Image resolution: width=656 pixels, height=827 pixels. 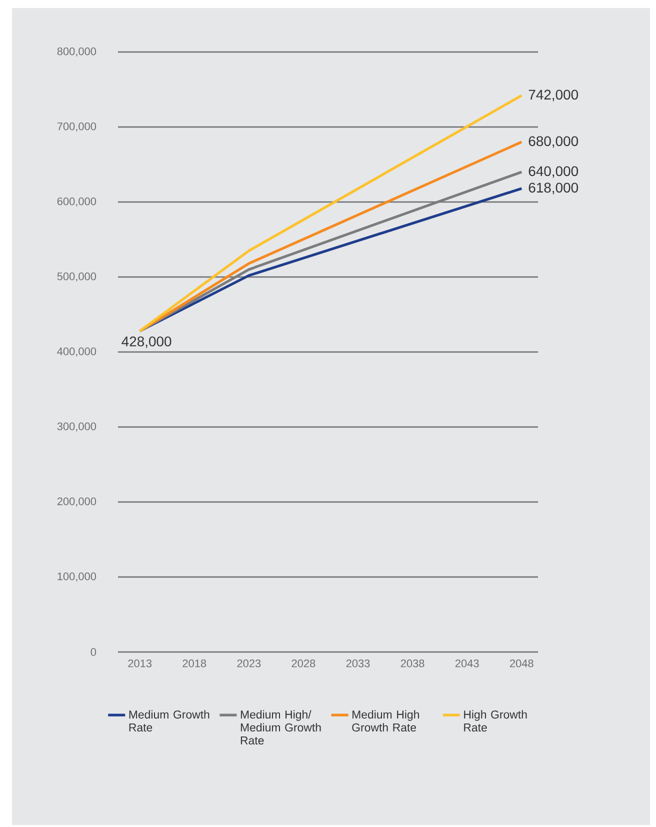 I want to click on x-tick-label: 2018, so click(x=194, y=664).